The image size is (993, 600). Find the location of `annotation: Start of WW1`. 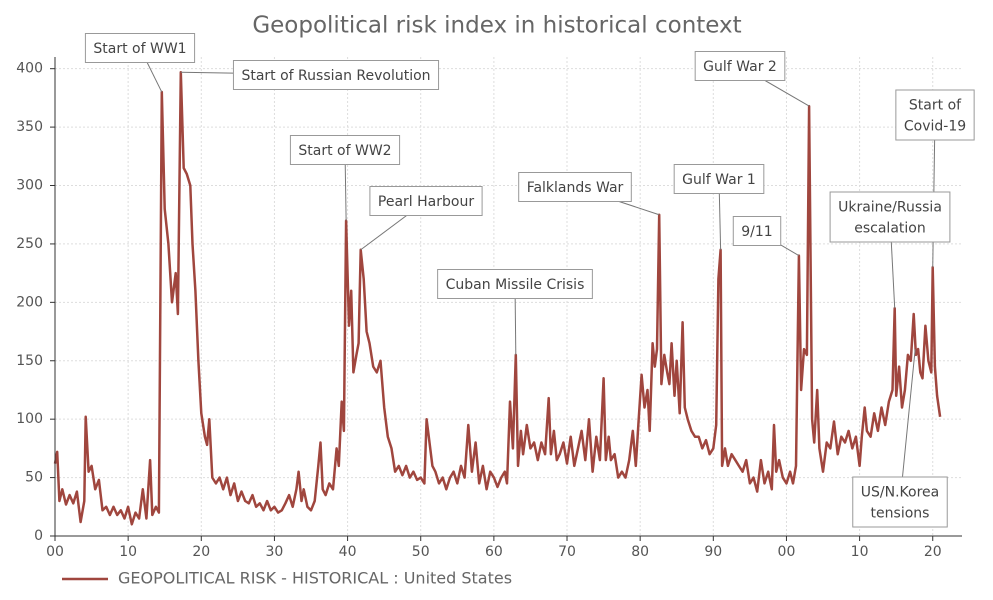

annotation: Start of WW1 is located at coordinates (140, 63).